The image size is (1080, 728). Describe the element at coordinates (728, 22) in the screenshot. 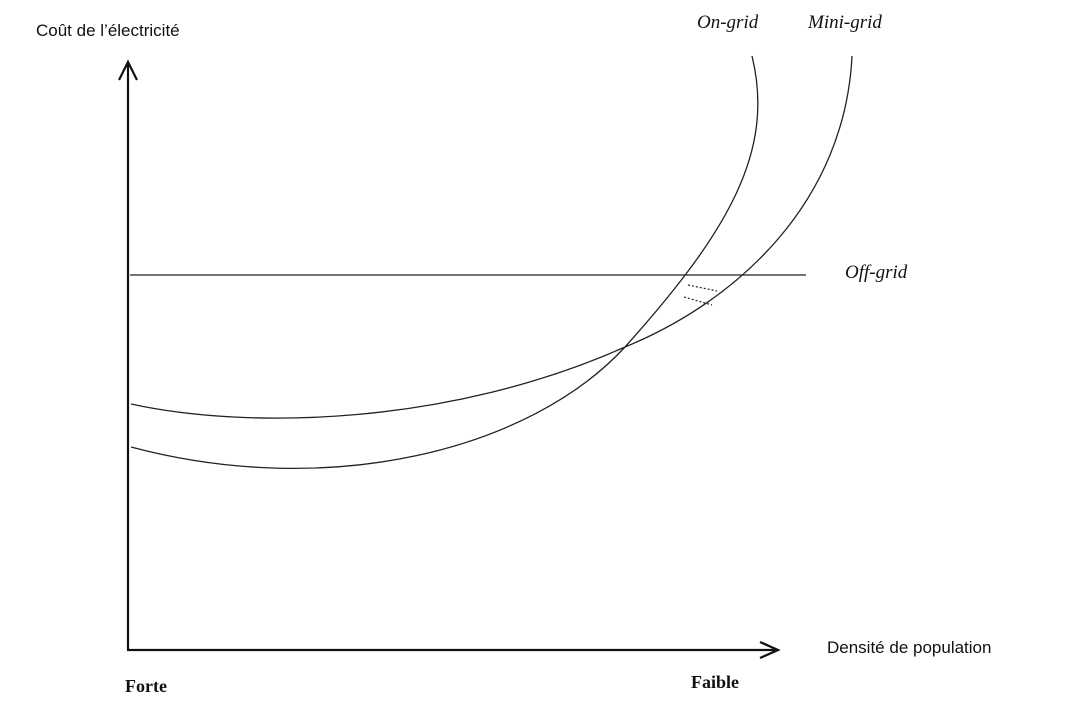

I see `on-grid-label: On-grid` at that location.